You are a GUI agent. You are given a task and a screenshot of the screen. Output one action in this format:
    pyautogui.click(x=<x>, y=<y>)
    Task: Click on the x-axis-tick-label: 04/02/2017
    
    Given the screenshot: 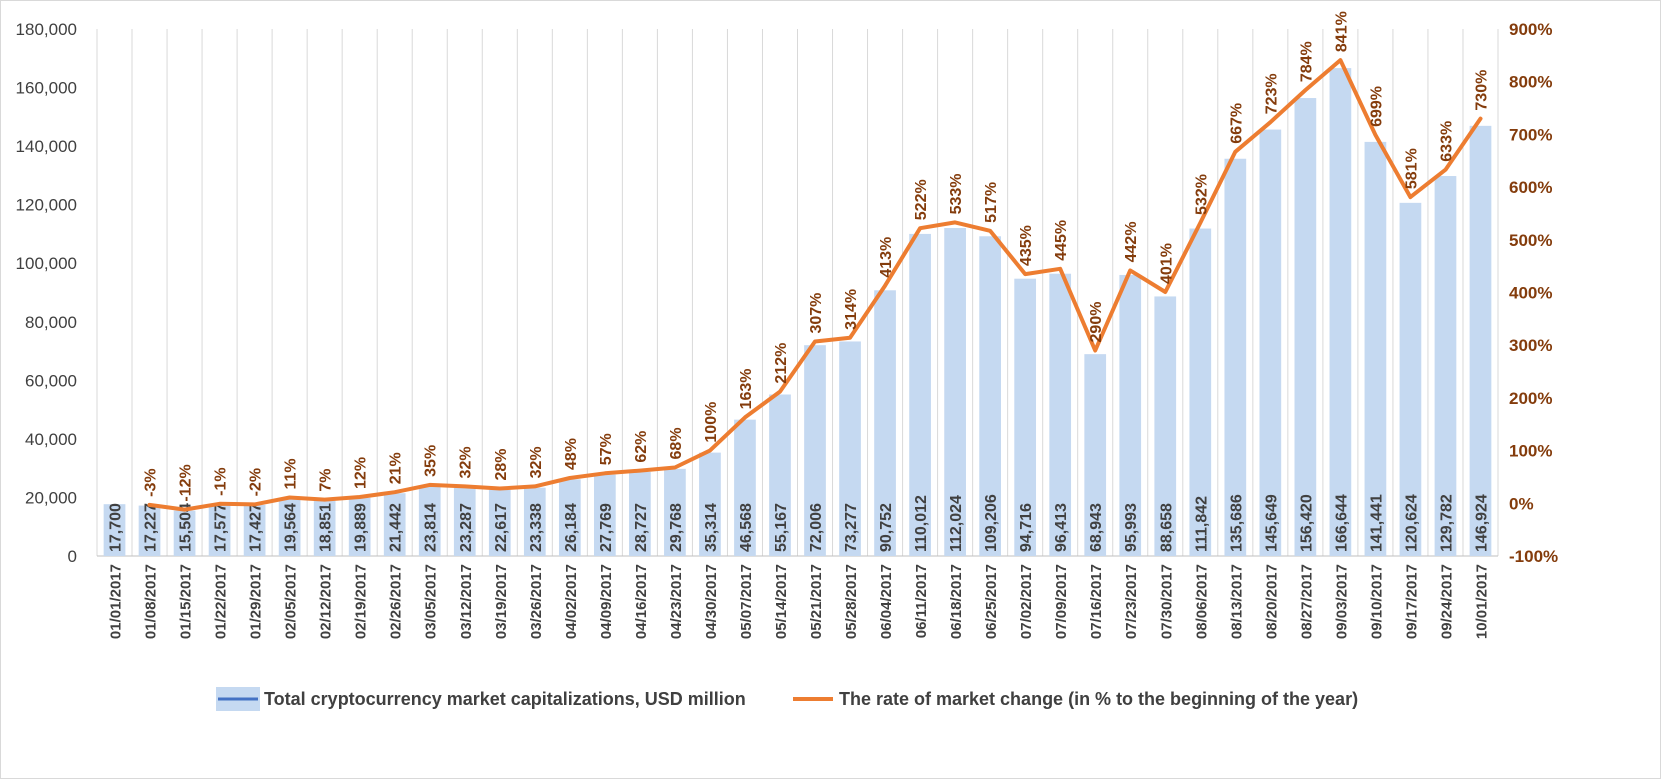 What is the action you would take?
    pyautogui.click(x=571, y=601)
    